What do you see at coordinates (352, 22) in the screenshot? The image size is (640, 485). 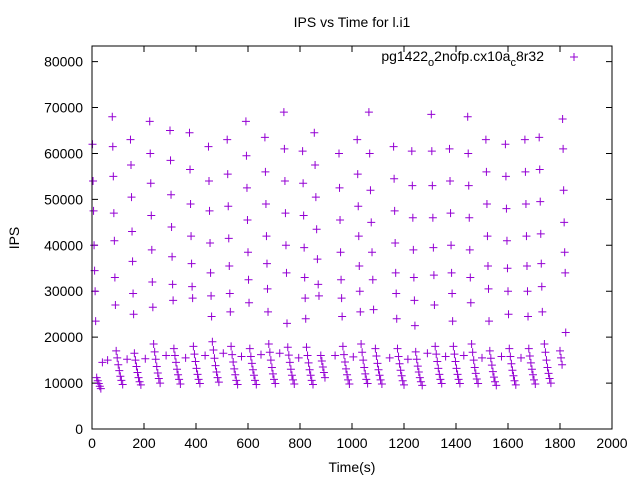 I see `chart-title: IPS vs Time for l.i1` at bounding box center [352, 22].